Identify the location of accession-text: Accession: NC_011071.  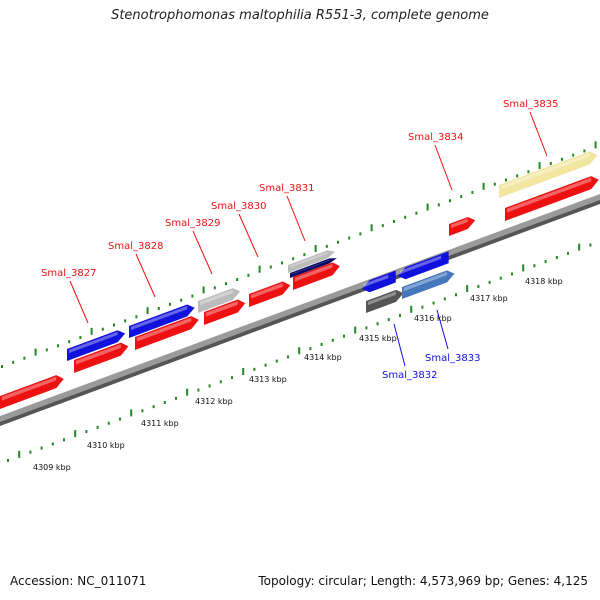
(78, 581).